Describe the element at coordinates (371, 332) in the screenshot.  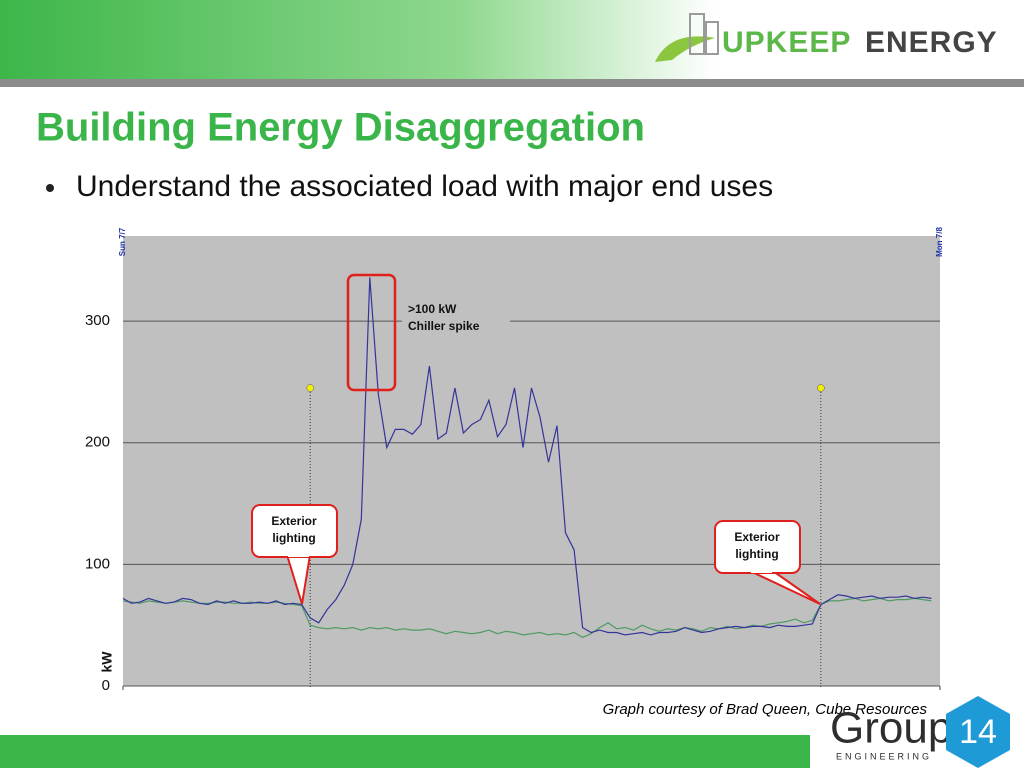
I see `spike-box` at that location.